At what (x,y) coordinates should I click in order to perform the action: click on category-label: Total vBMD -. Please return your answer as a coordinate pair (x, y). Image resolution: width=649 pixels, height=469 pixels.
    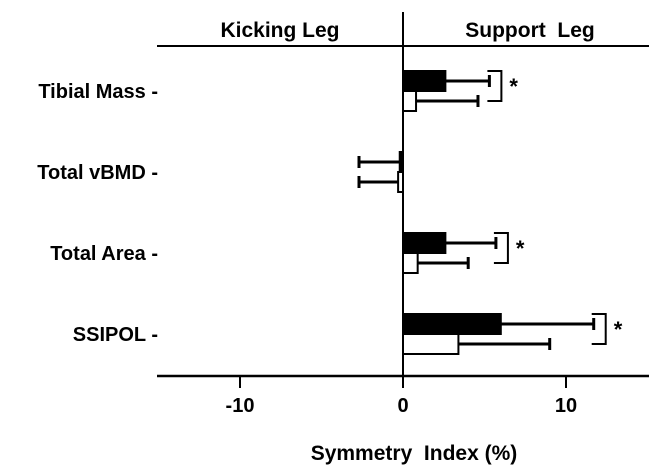
    Looking at the image, I should click on (97, 173).